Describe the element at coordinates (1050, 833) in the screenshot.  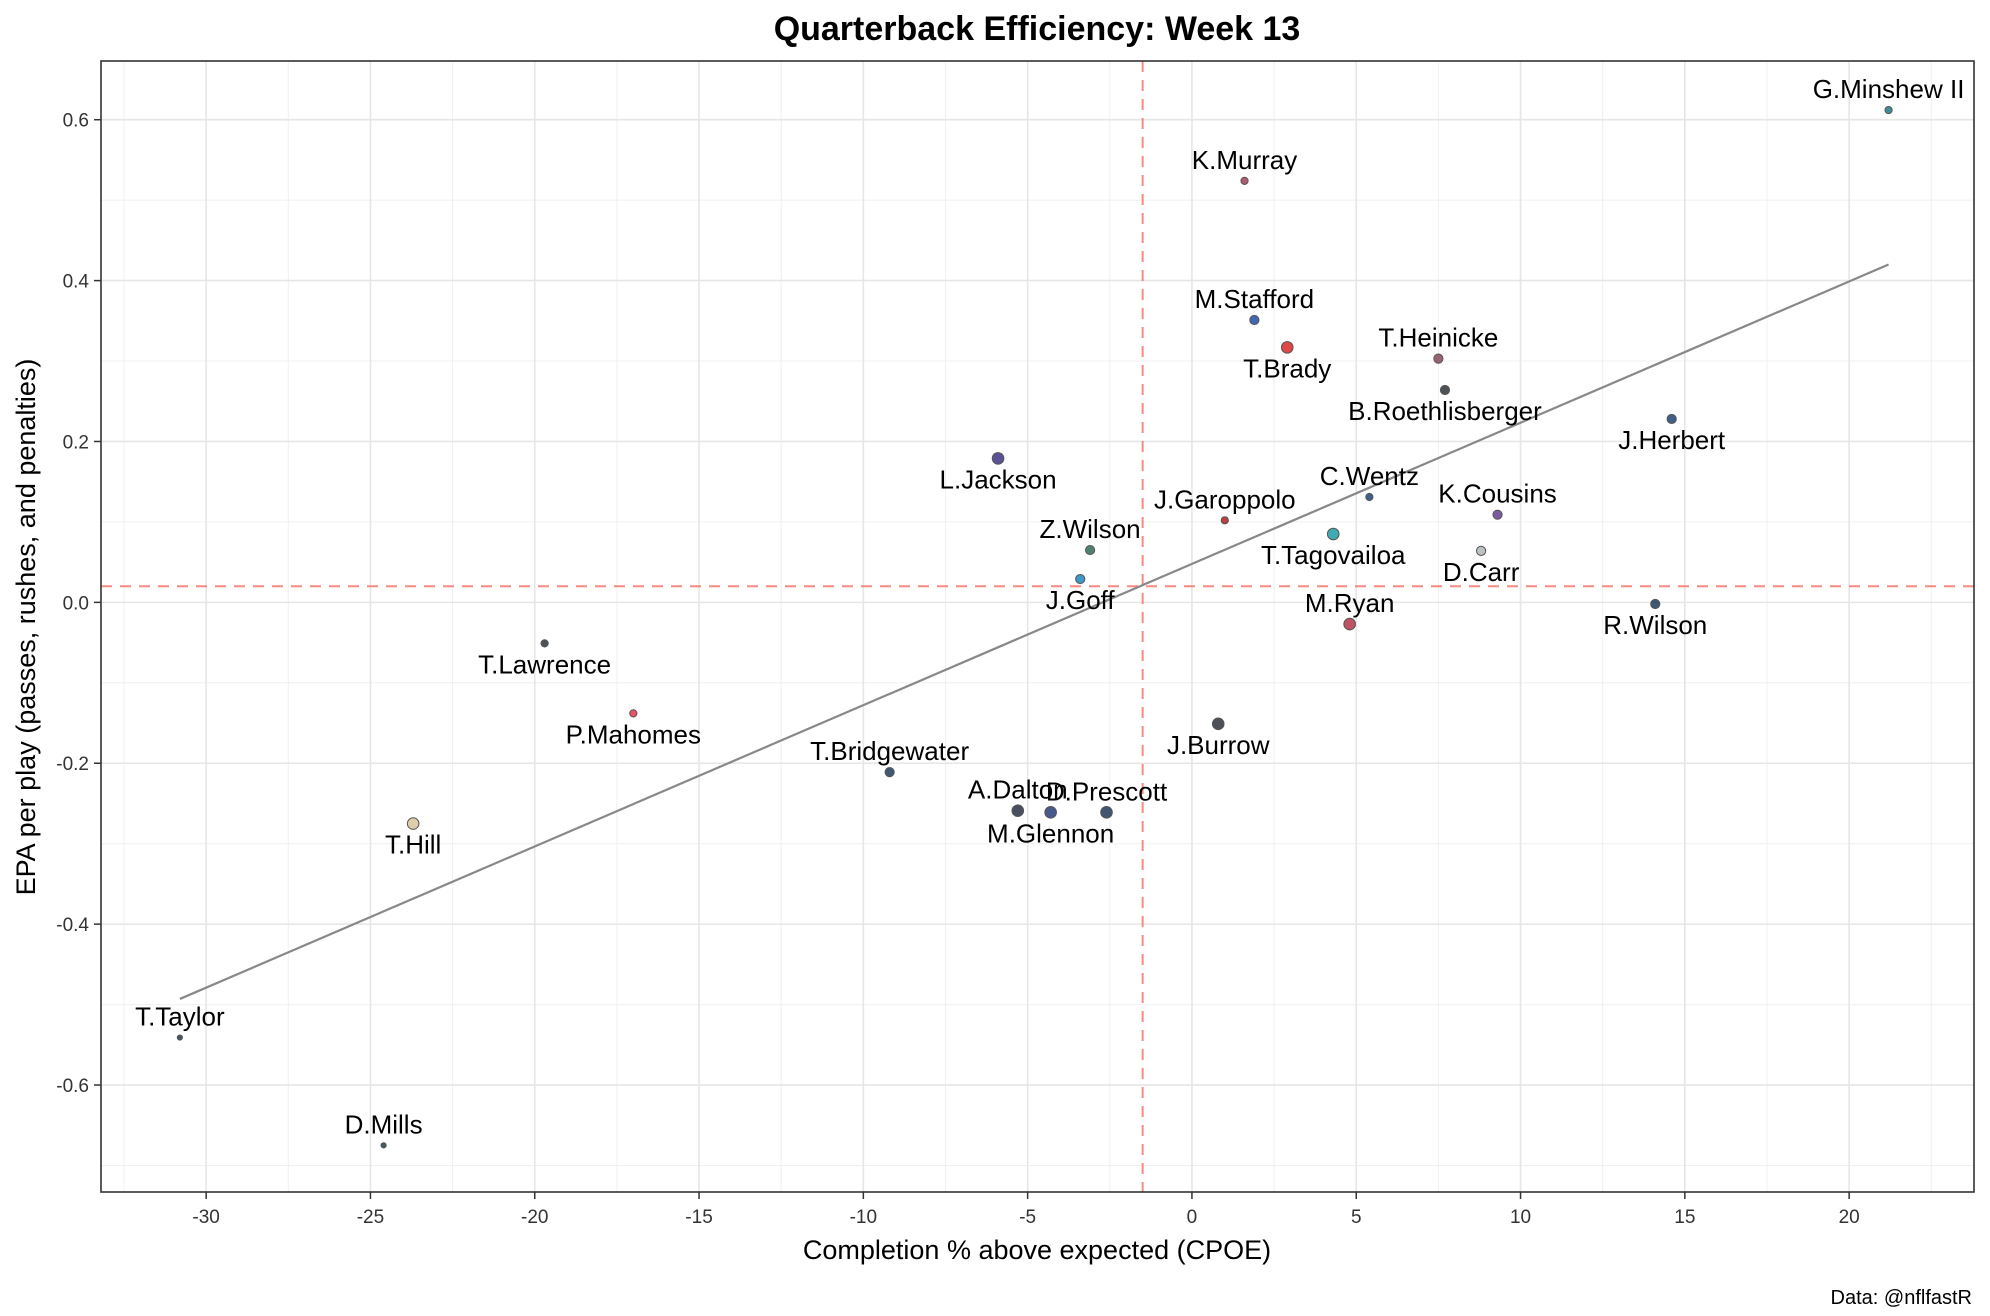
I see `point-label-m-glennon: M.Glennon` at that location.